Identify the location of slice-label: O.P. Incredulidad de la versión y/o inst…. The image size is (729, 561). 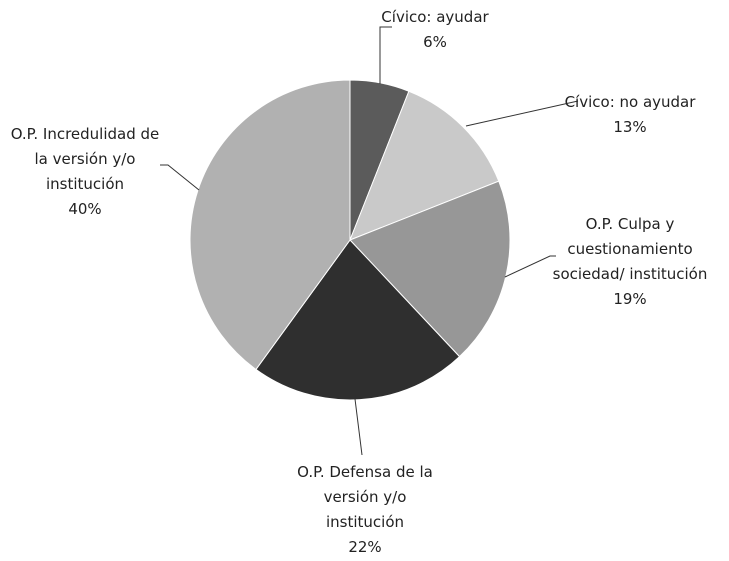
(85, 172).